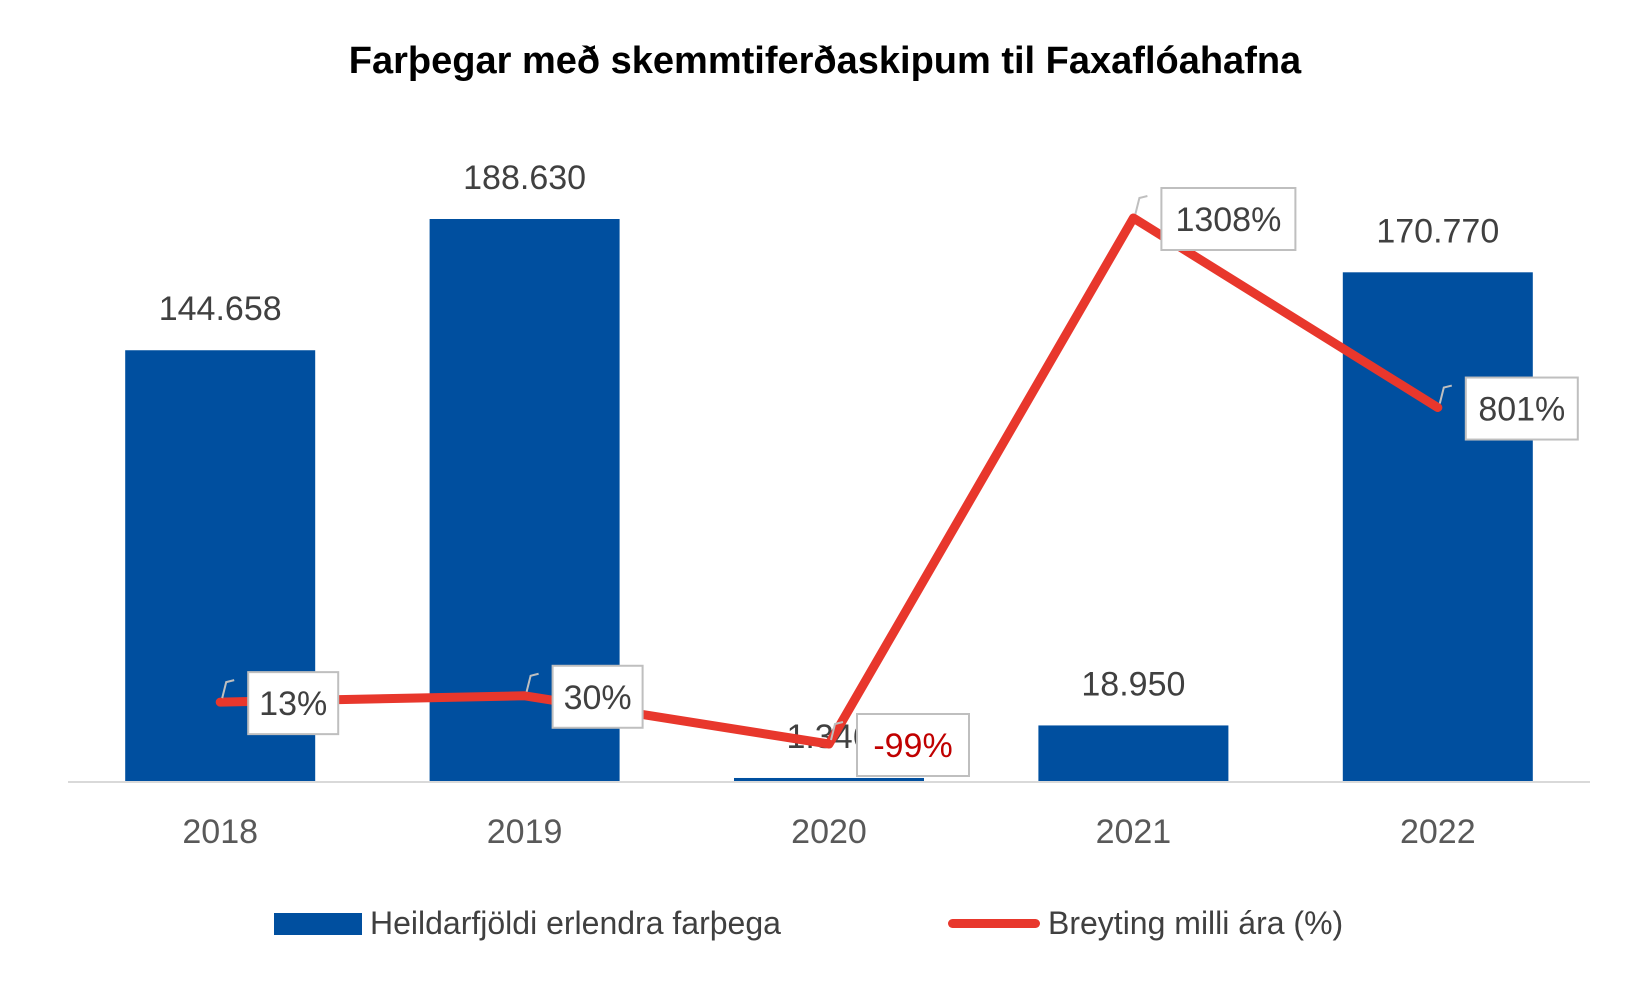 This screenshot has height=990, width=1650. I want to click on line-data-label-2020: -99%, so click(912, 746).